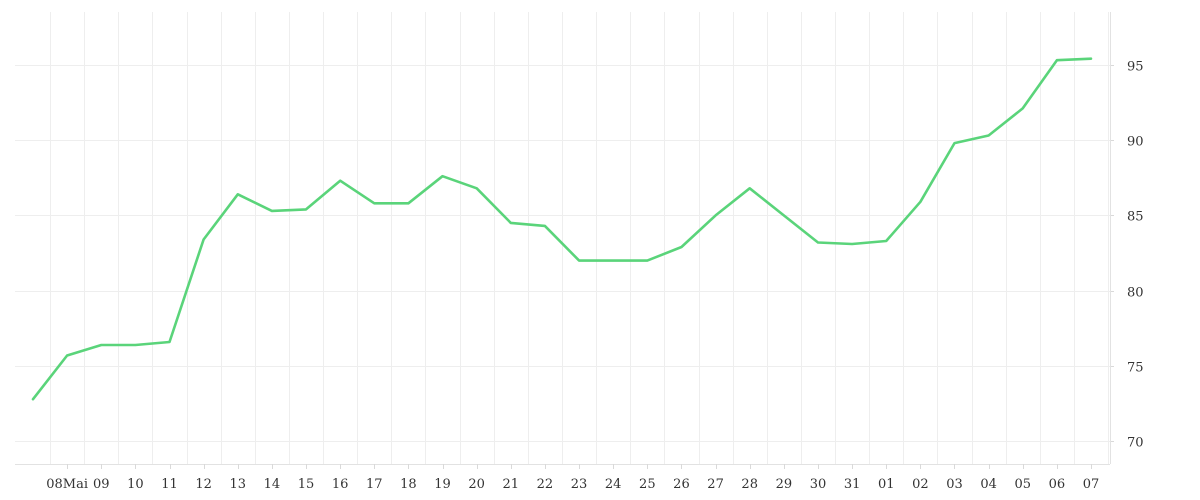 The width and height of the screenshot is (1200, 500). I want to click on x-tick-label: 18, so click(408, 484).